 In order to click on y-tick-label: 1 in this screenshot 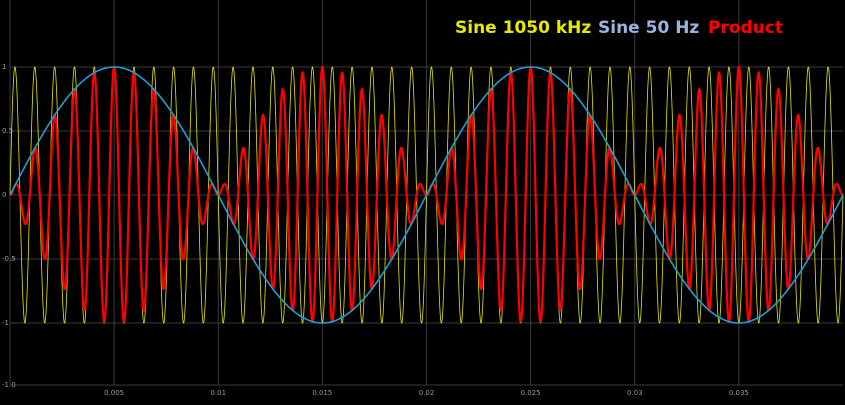, I will do `click(4, 67)`.